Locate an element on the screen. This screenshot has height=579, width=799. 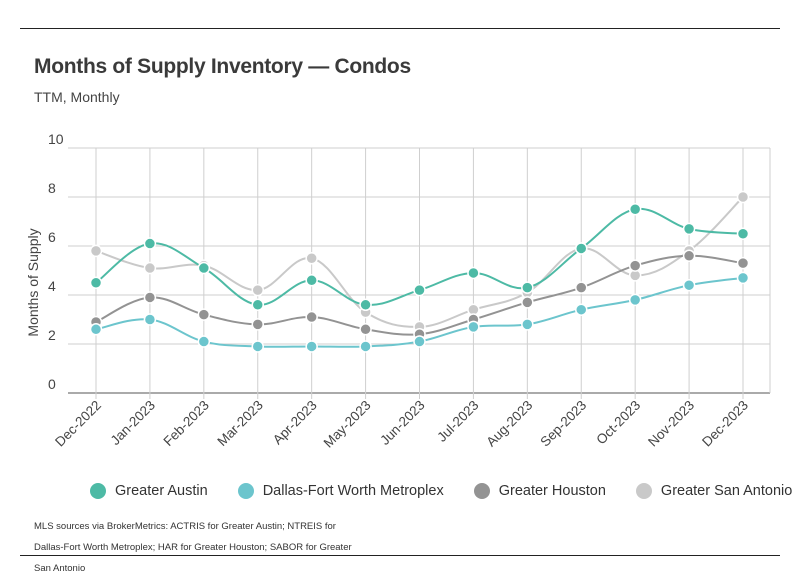
x-tick-label: Feb-2023 is located at coordinates (185, 423).